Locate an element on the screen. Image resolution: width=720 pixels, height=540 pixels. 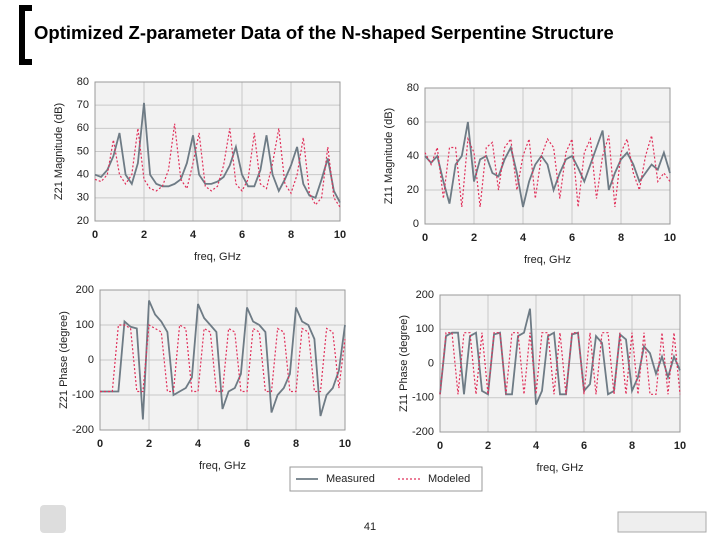
title-bracket is located at coordinates (25, 35).